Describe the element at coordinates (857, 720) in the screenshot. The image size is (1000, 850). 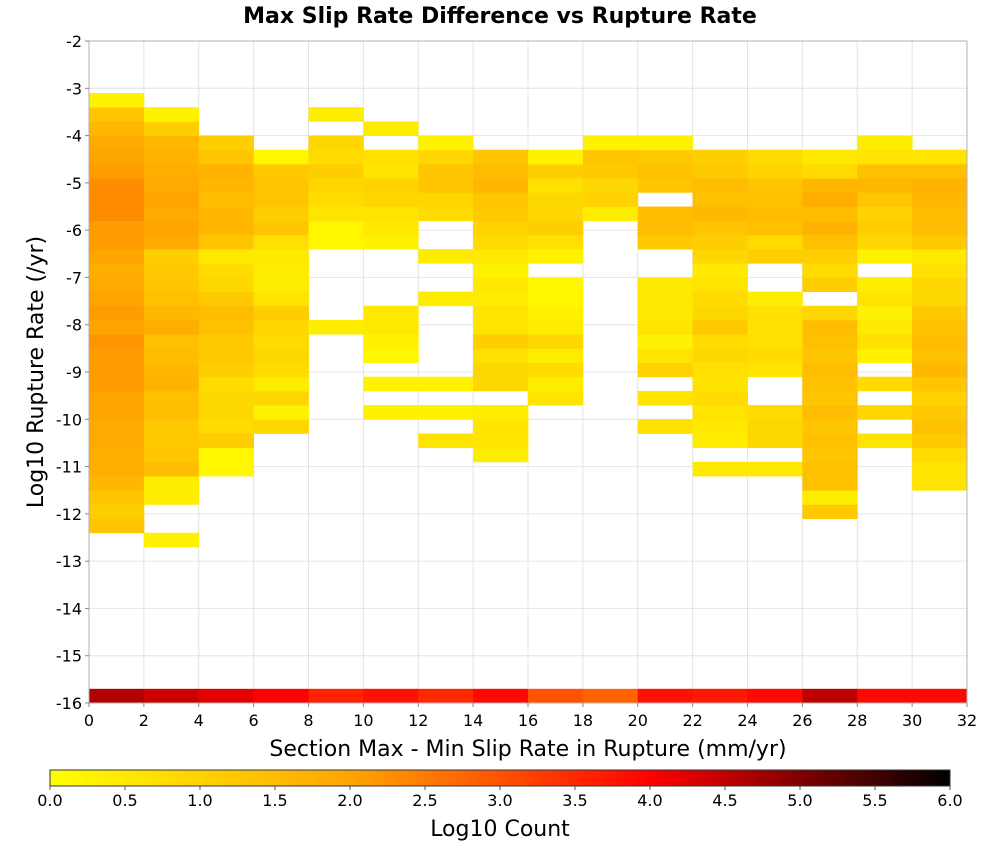
I see `x-tick-label: 28` at that location.